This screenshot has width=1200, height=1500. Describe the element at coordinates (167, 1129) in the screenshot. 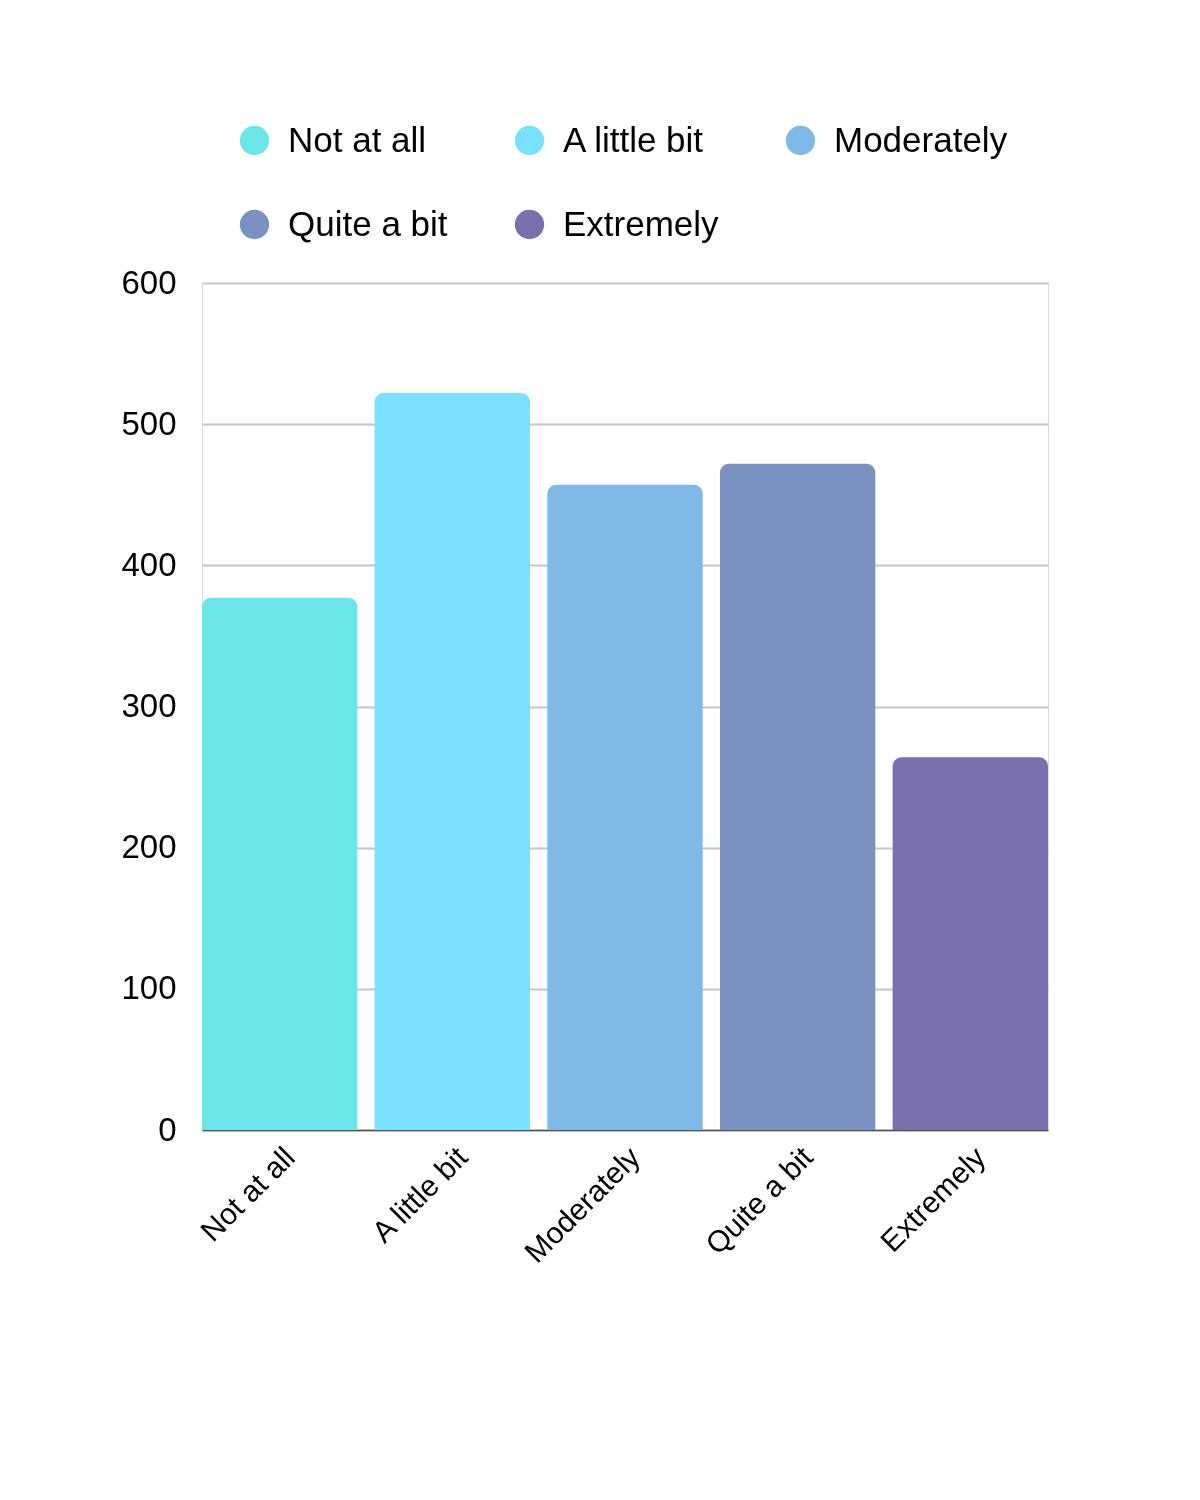

I see `y-tick-label: 0` at that location.